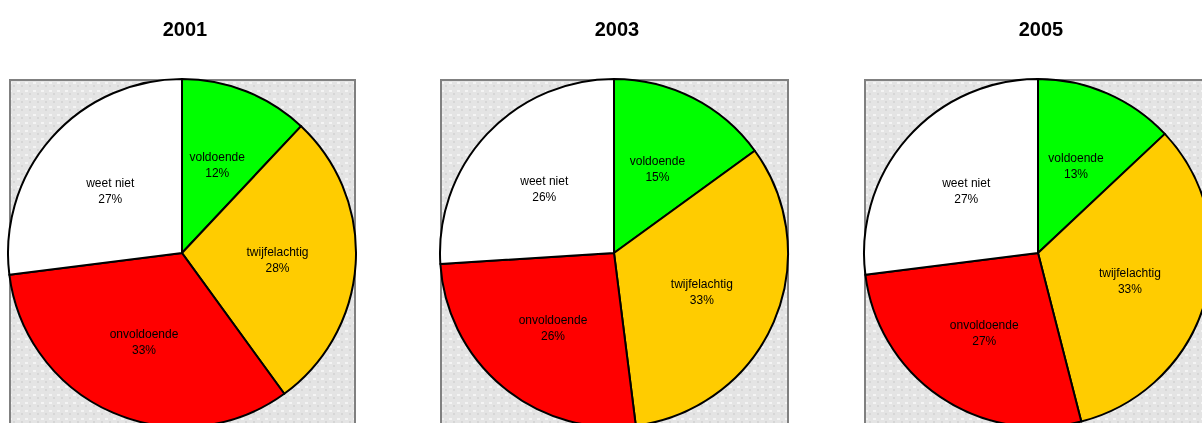 The width and height of the screenshot is (1202, 423). I want to click on data-label: 15%, so click(657, 176).